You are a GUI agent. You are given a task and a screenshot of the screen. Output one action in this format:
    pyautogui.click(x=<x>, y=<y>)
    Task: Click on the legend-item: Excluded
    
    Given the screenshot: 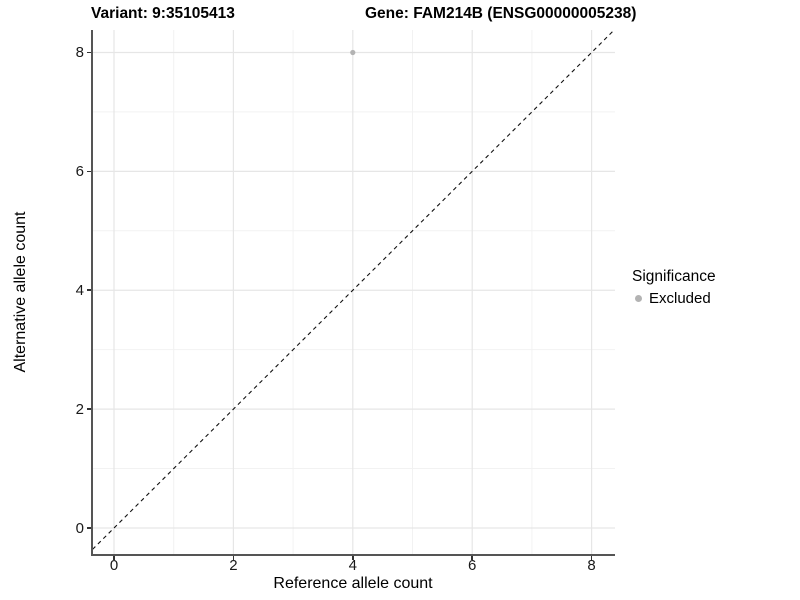 What is the action you would take?
    pyautogui.click(x=674, y=298)
    